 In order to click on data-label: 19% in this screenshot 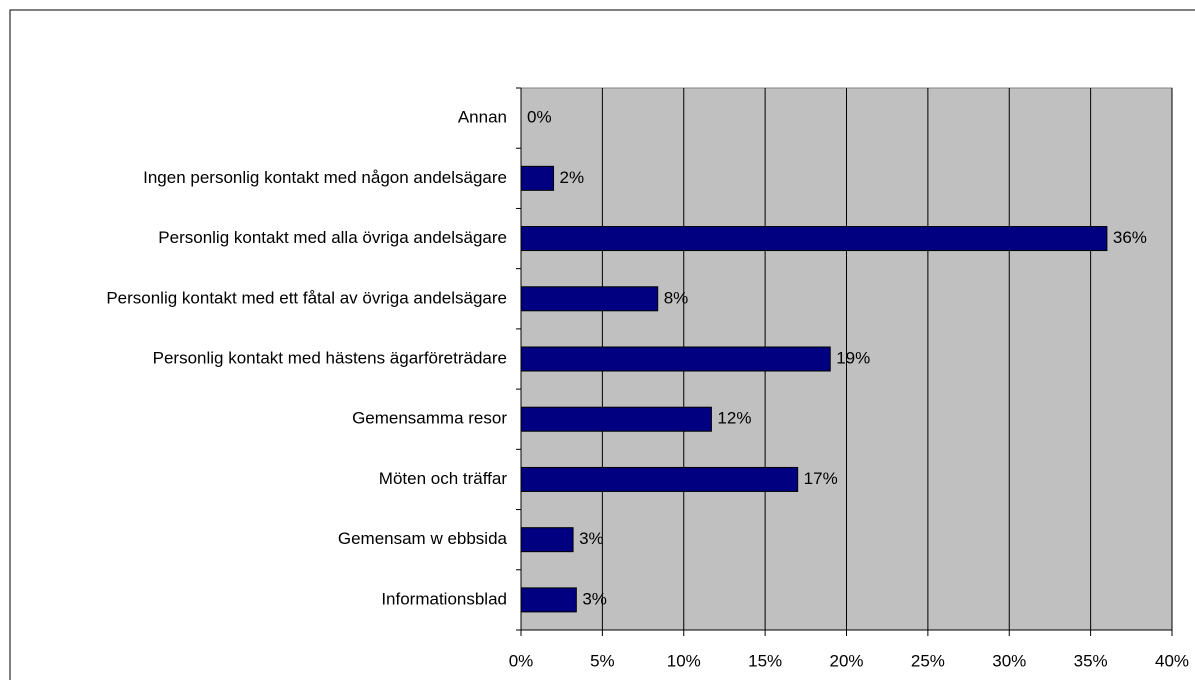, I will do `click(853, 357)`.